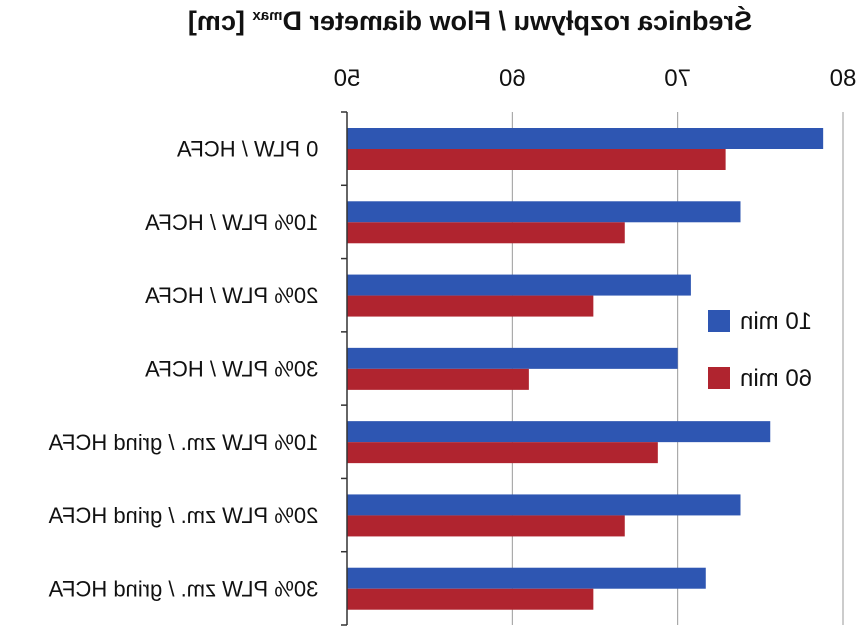 This screenshot has height=635, width=860. What do you see at coordinates (843, 78) in the screenshot?
I see `x-tick-label: 80` at bounding box center [843, 78].